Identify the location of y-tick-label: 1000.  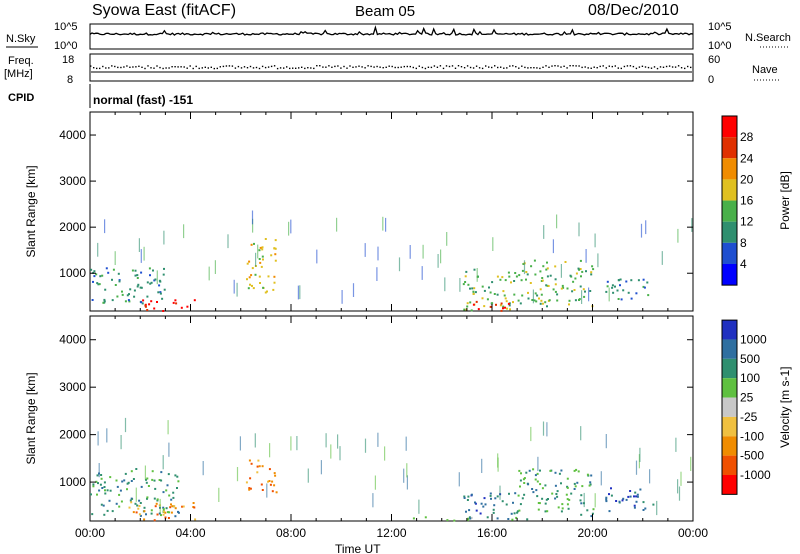
(72, 482).